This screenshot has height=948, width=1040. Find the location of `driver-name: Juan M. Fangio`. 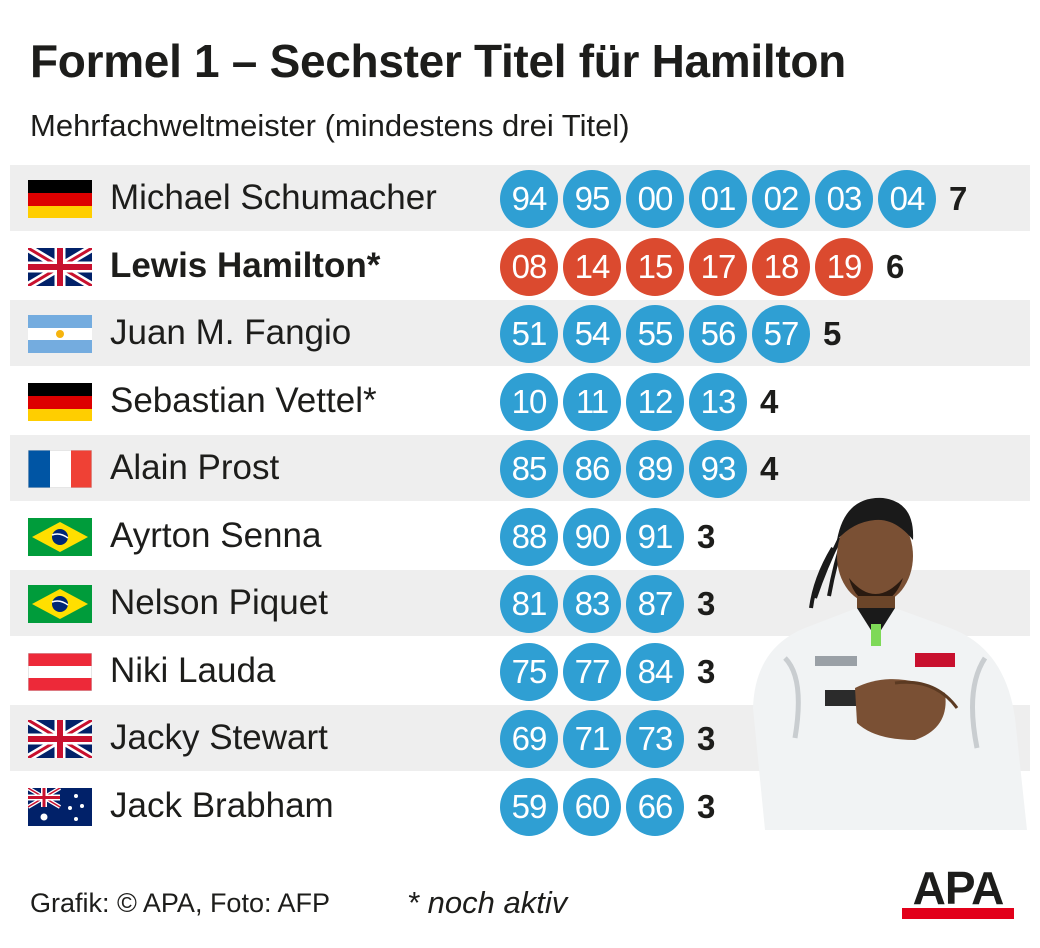

driver-name: Juan M. Fangio is located at coordinates (231, 332).